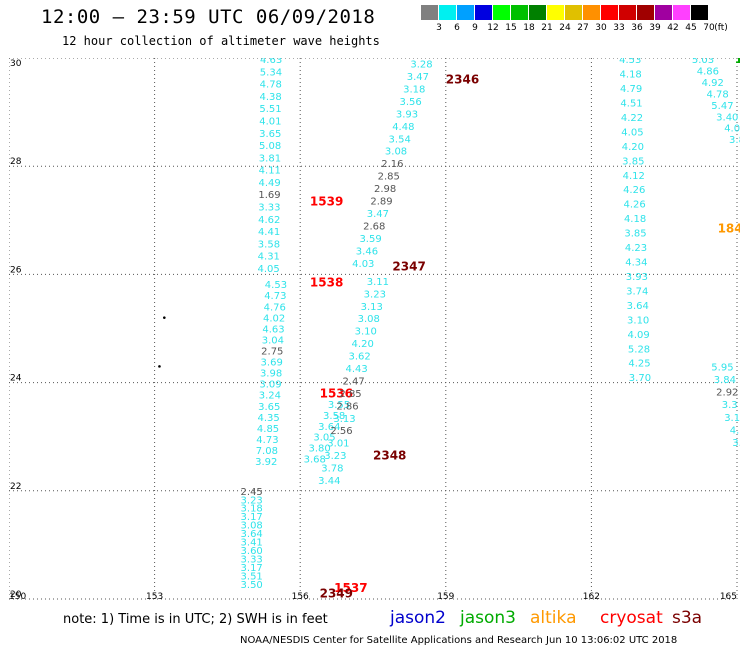 The height and width of the screenshot is (650, 740). What do you see at coordinates (734, 140) in the screenshot?
I see `wave-height-value: 3.8` at bounding box center [734, 140].